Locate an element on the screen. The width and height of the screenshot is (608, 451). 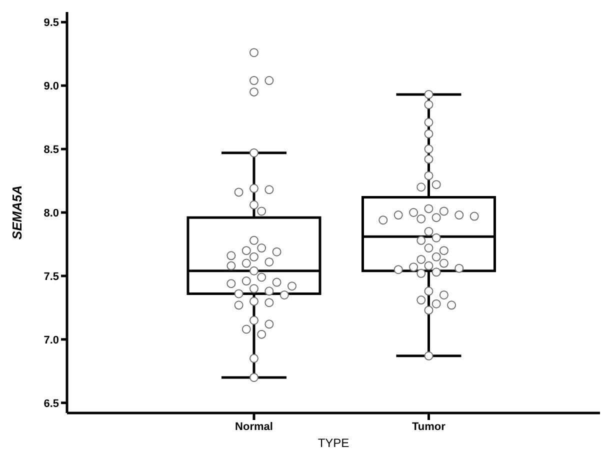
y-tick-label: 7.5 is located at coordinates (51, 276).